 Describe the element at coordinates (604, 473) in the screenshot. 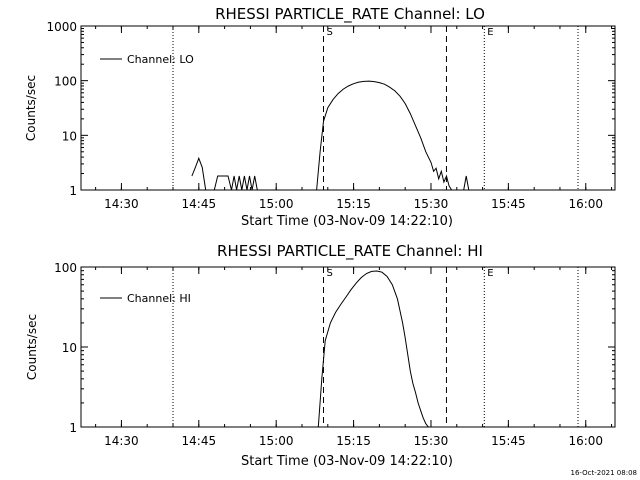

I see `generation-timestamp: 16-Oct-2021 08:08` at that location.